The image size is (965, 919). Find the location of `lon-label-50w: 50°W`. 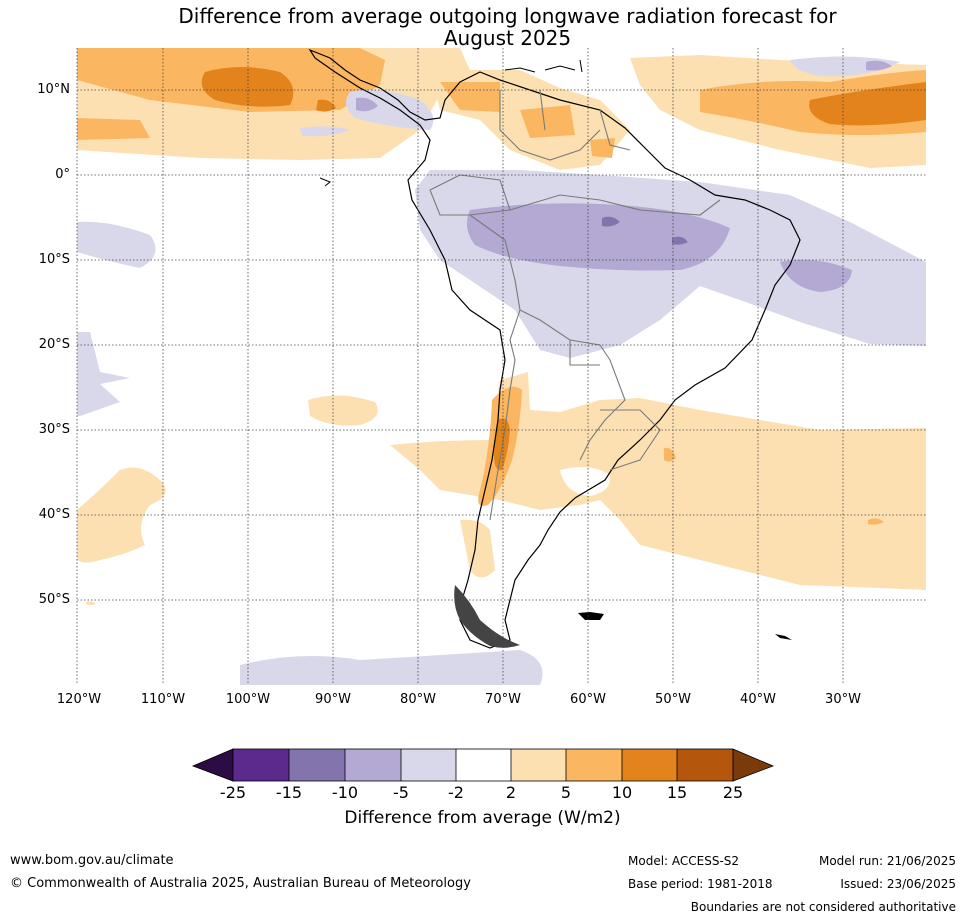

lon-label-50w: 50°W is located at coordinates (673, 699).